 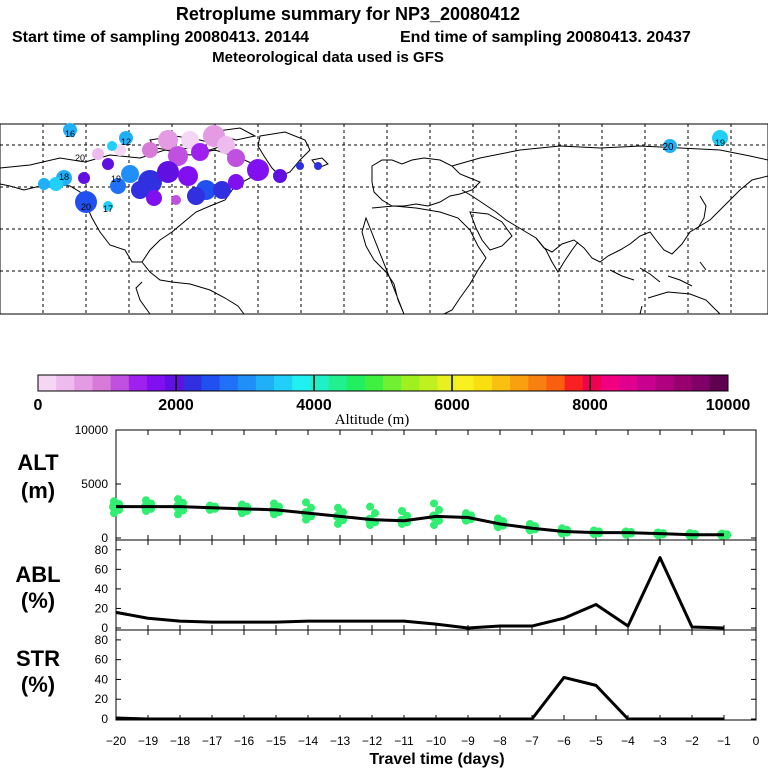 What do you see at coordinates (308, 741) in the screenshot?
I see `x-tick-label: −14` at bounding box center [308, 741].